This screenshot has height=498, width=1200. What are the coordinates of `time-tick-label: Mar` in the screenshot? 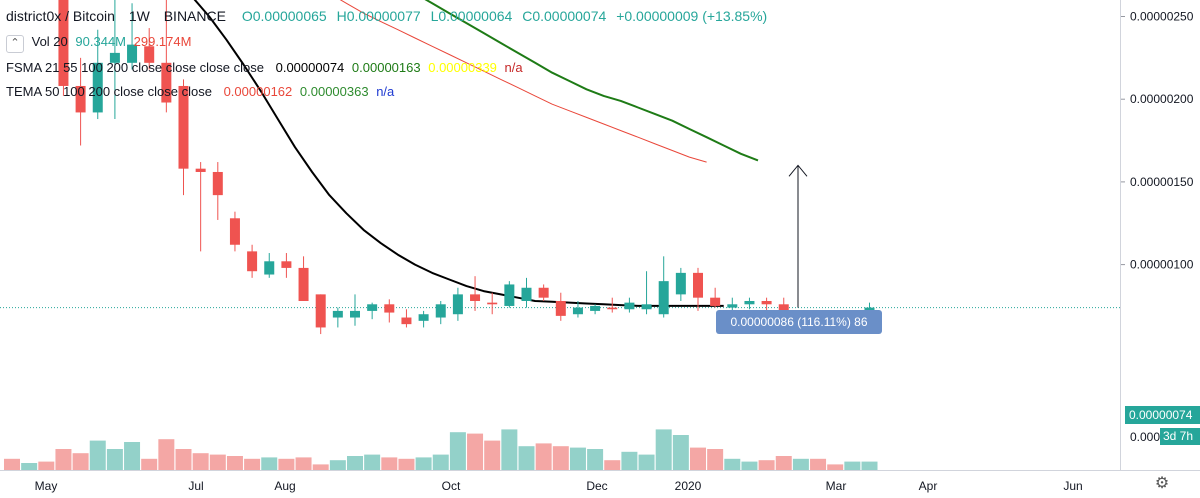 It's located at (836, 486).